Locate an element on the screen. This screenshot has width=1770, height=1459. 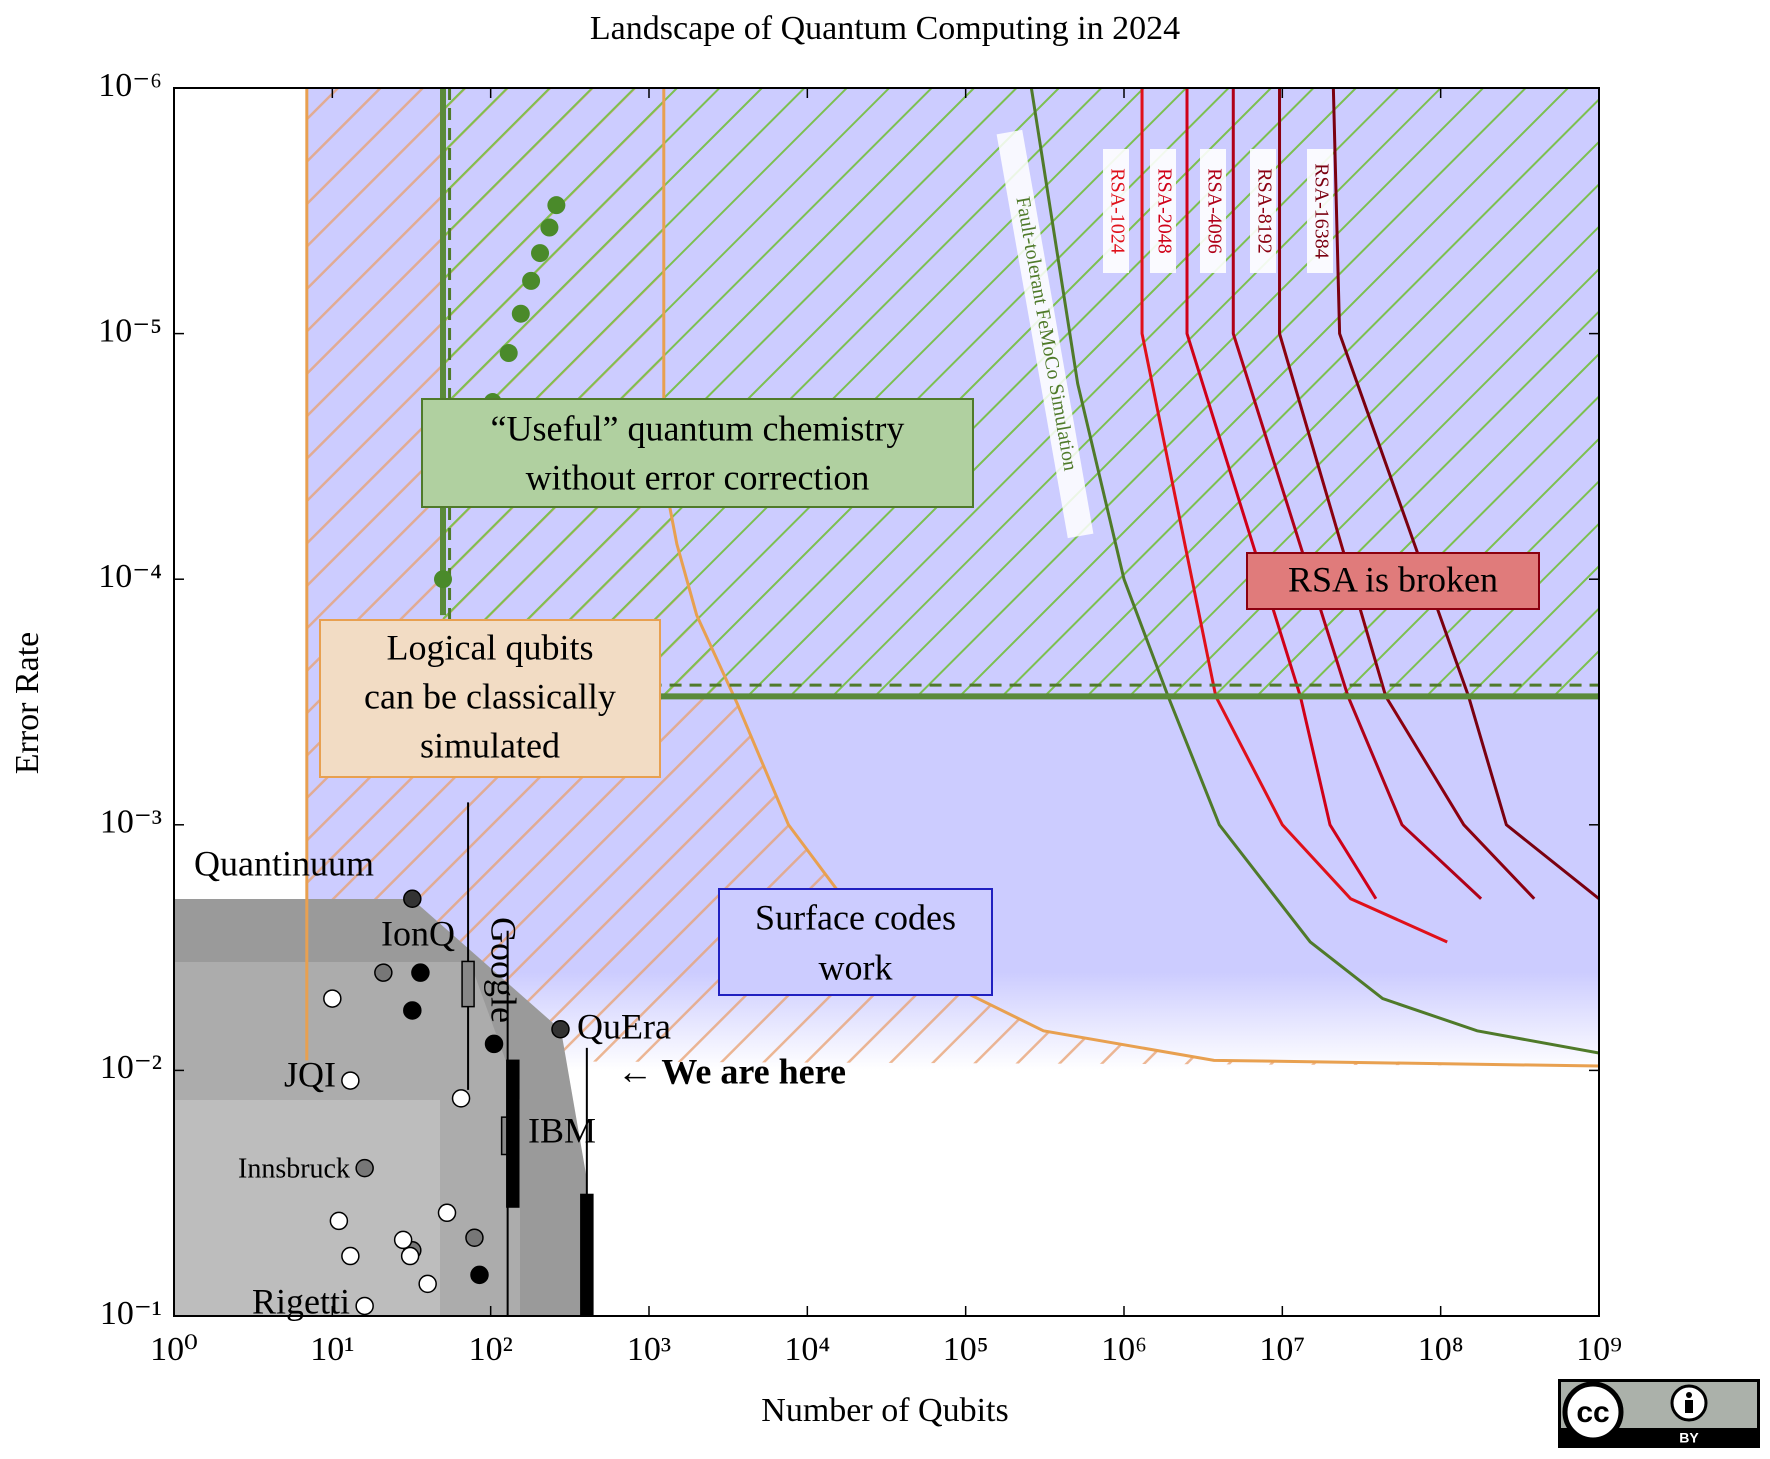
x-tick-label: 10⁴ is located at coordinates (807, 1349).